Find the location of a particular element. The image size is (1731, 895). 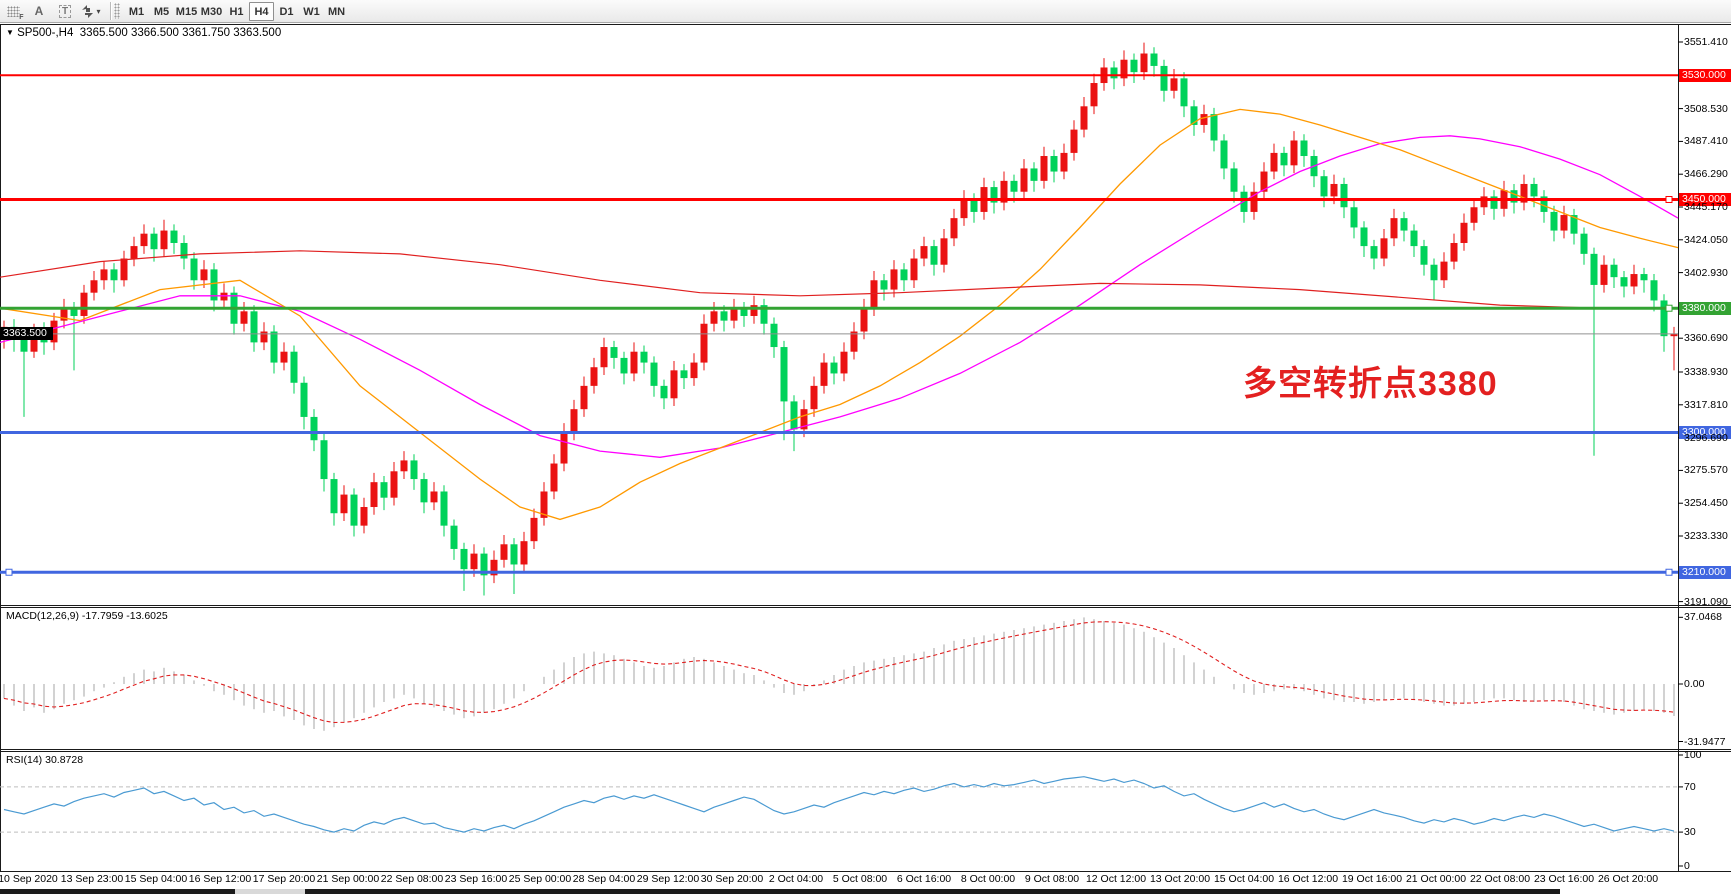

text-label-icon: A is located at coordinates (39, 11).